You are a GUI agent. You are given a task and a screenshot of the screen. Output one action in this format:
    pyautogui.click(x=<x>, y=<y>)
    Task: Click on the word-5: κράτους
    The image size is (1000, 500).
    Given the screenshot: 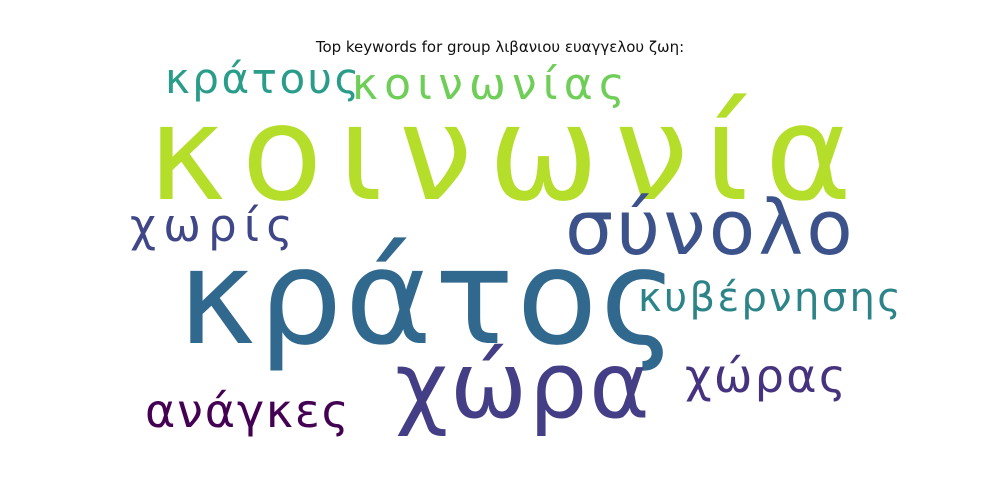 What is the action you would take?
    pyautogui.click(x=263, y=78)
    